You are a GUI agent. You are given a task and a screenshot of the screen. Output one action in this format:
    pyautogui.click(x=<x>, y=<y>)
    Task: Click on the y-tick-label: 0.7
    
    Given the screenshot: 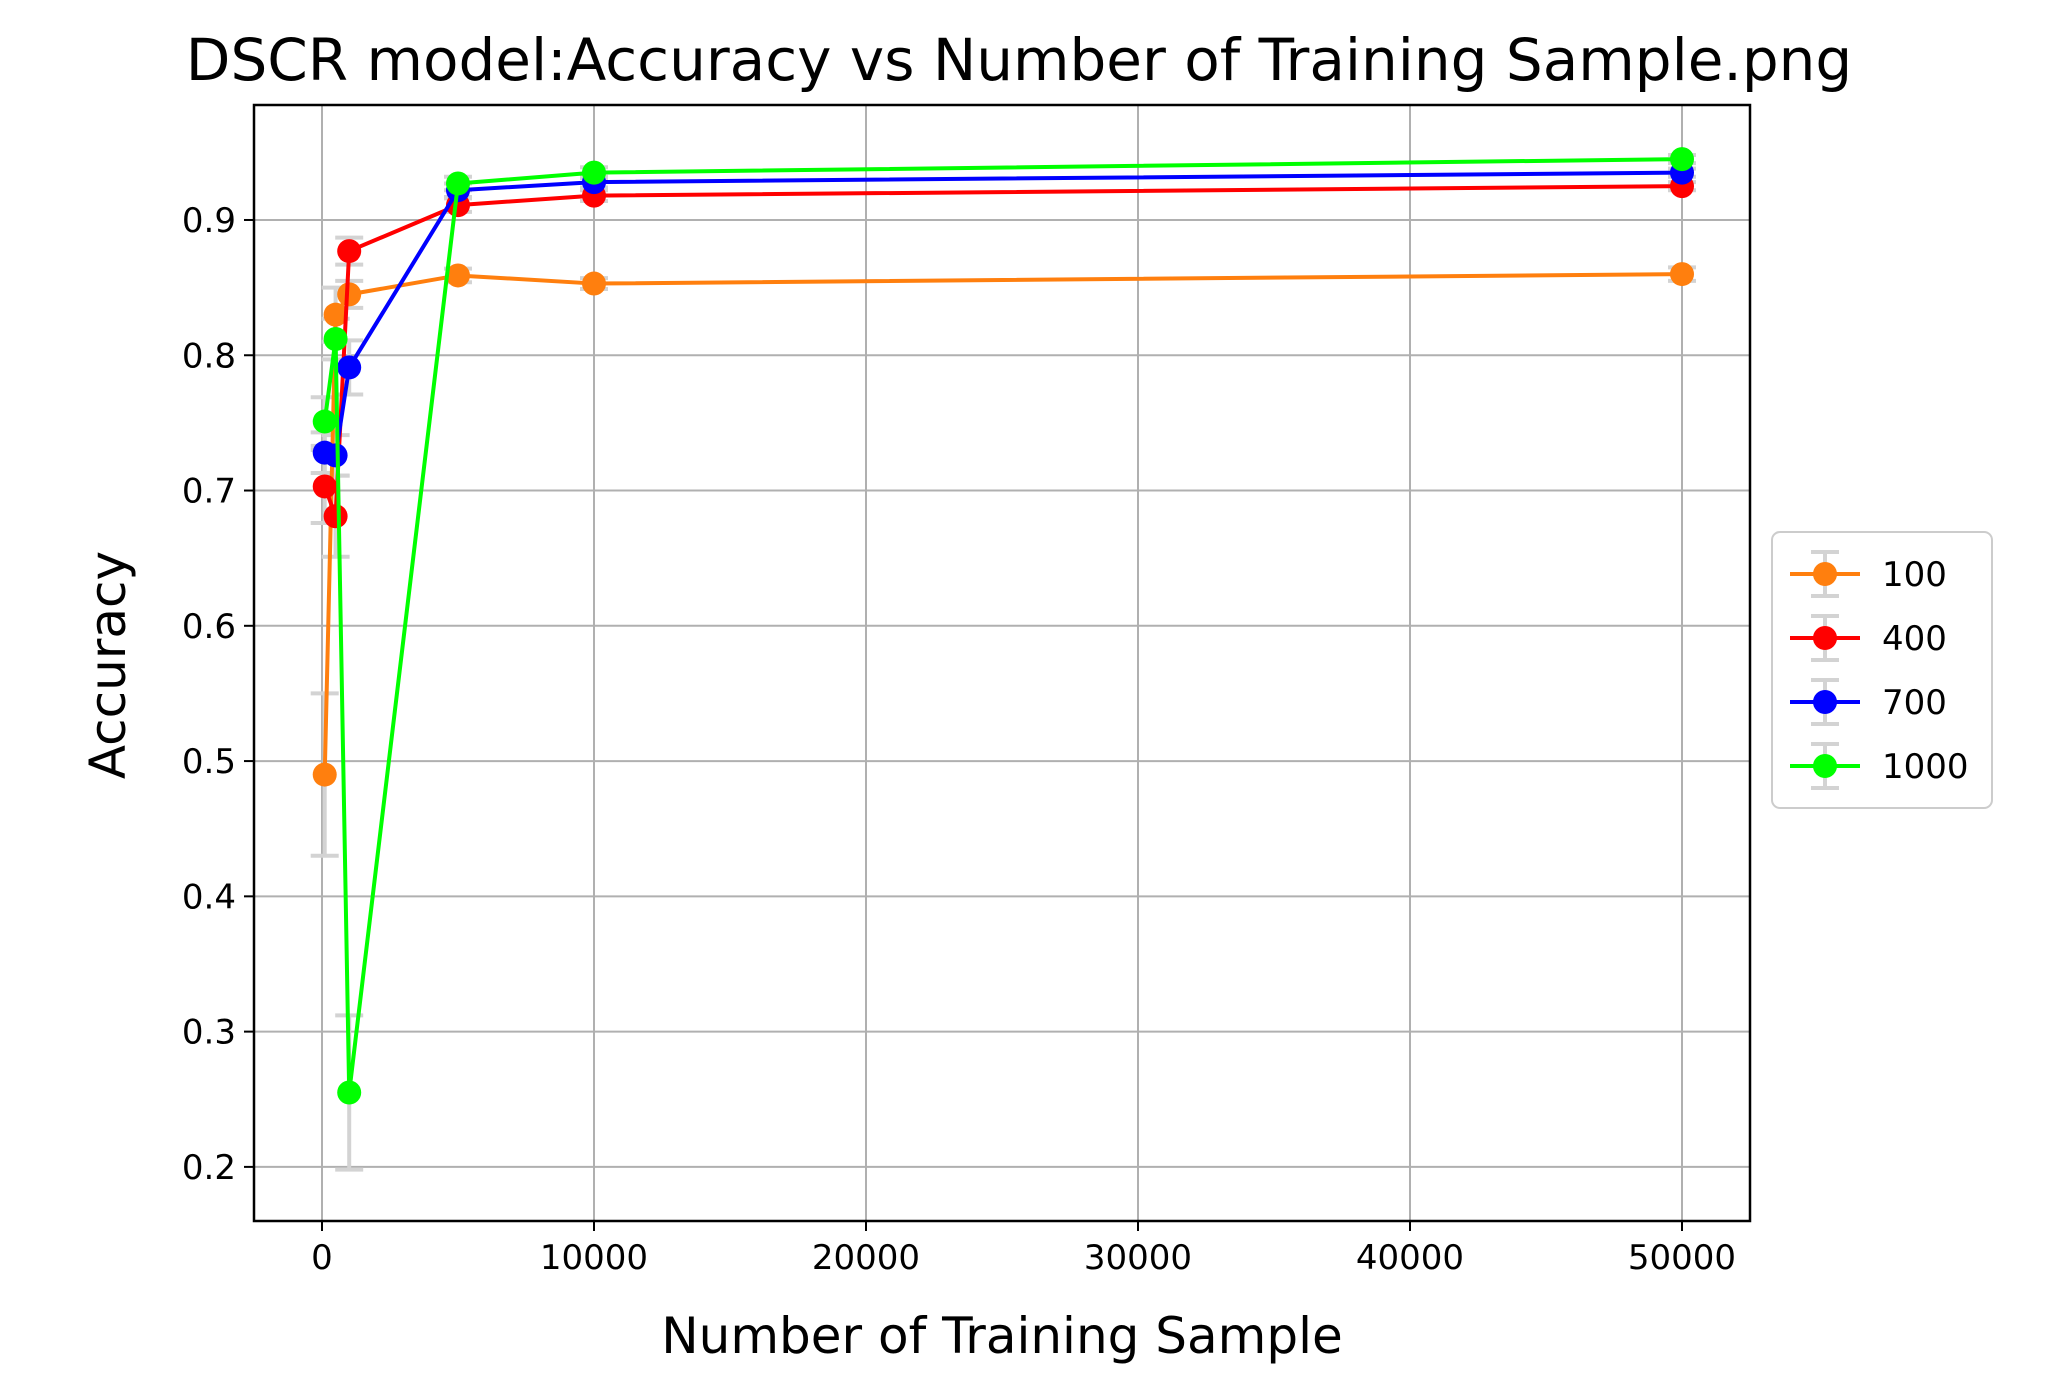 What is the action you would take?
    pyautogui.click(x=209, y=492)
    